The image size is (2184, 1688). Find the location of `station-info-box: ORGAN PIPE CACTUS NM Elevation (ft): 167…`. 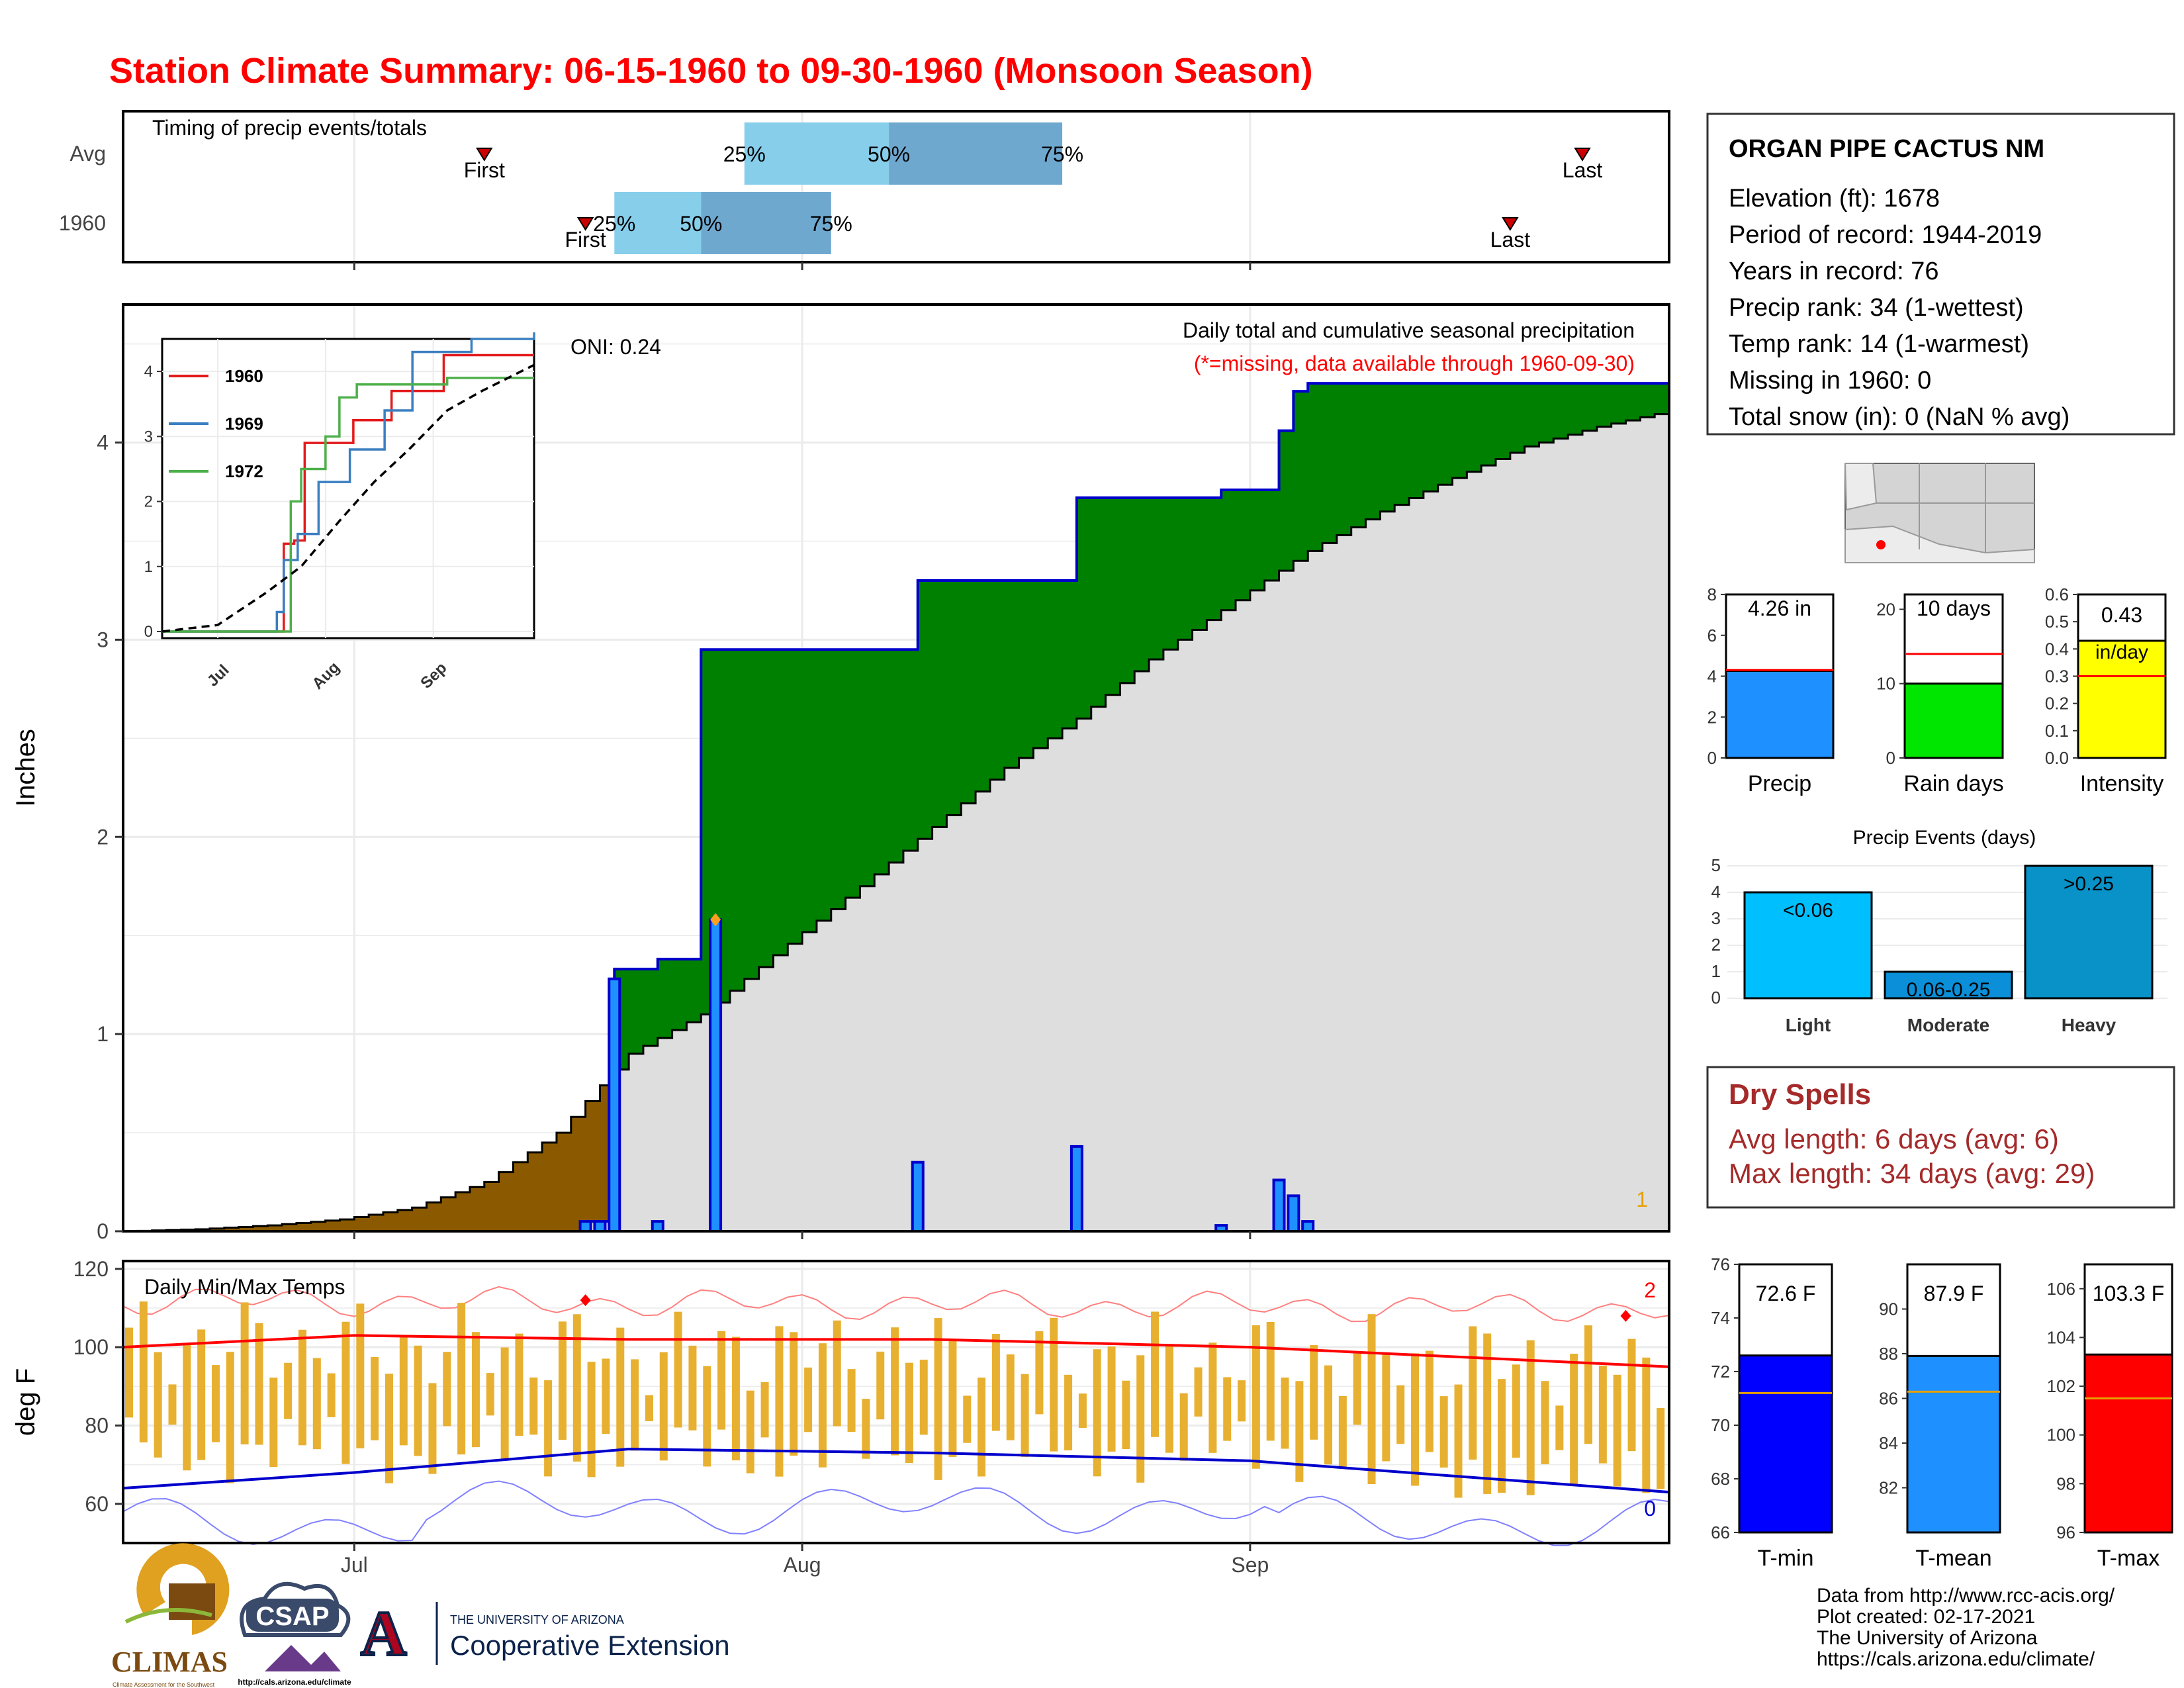

station-info-box: ORGAN PIPE CACTUS NM Elevation (ft): 167… is located at coordinates (1940, 274).